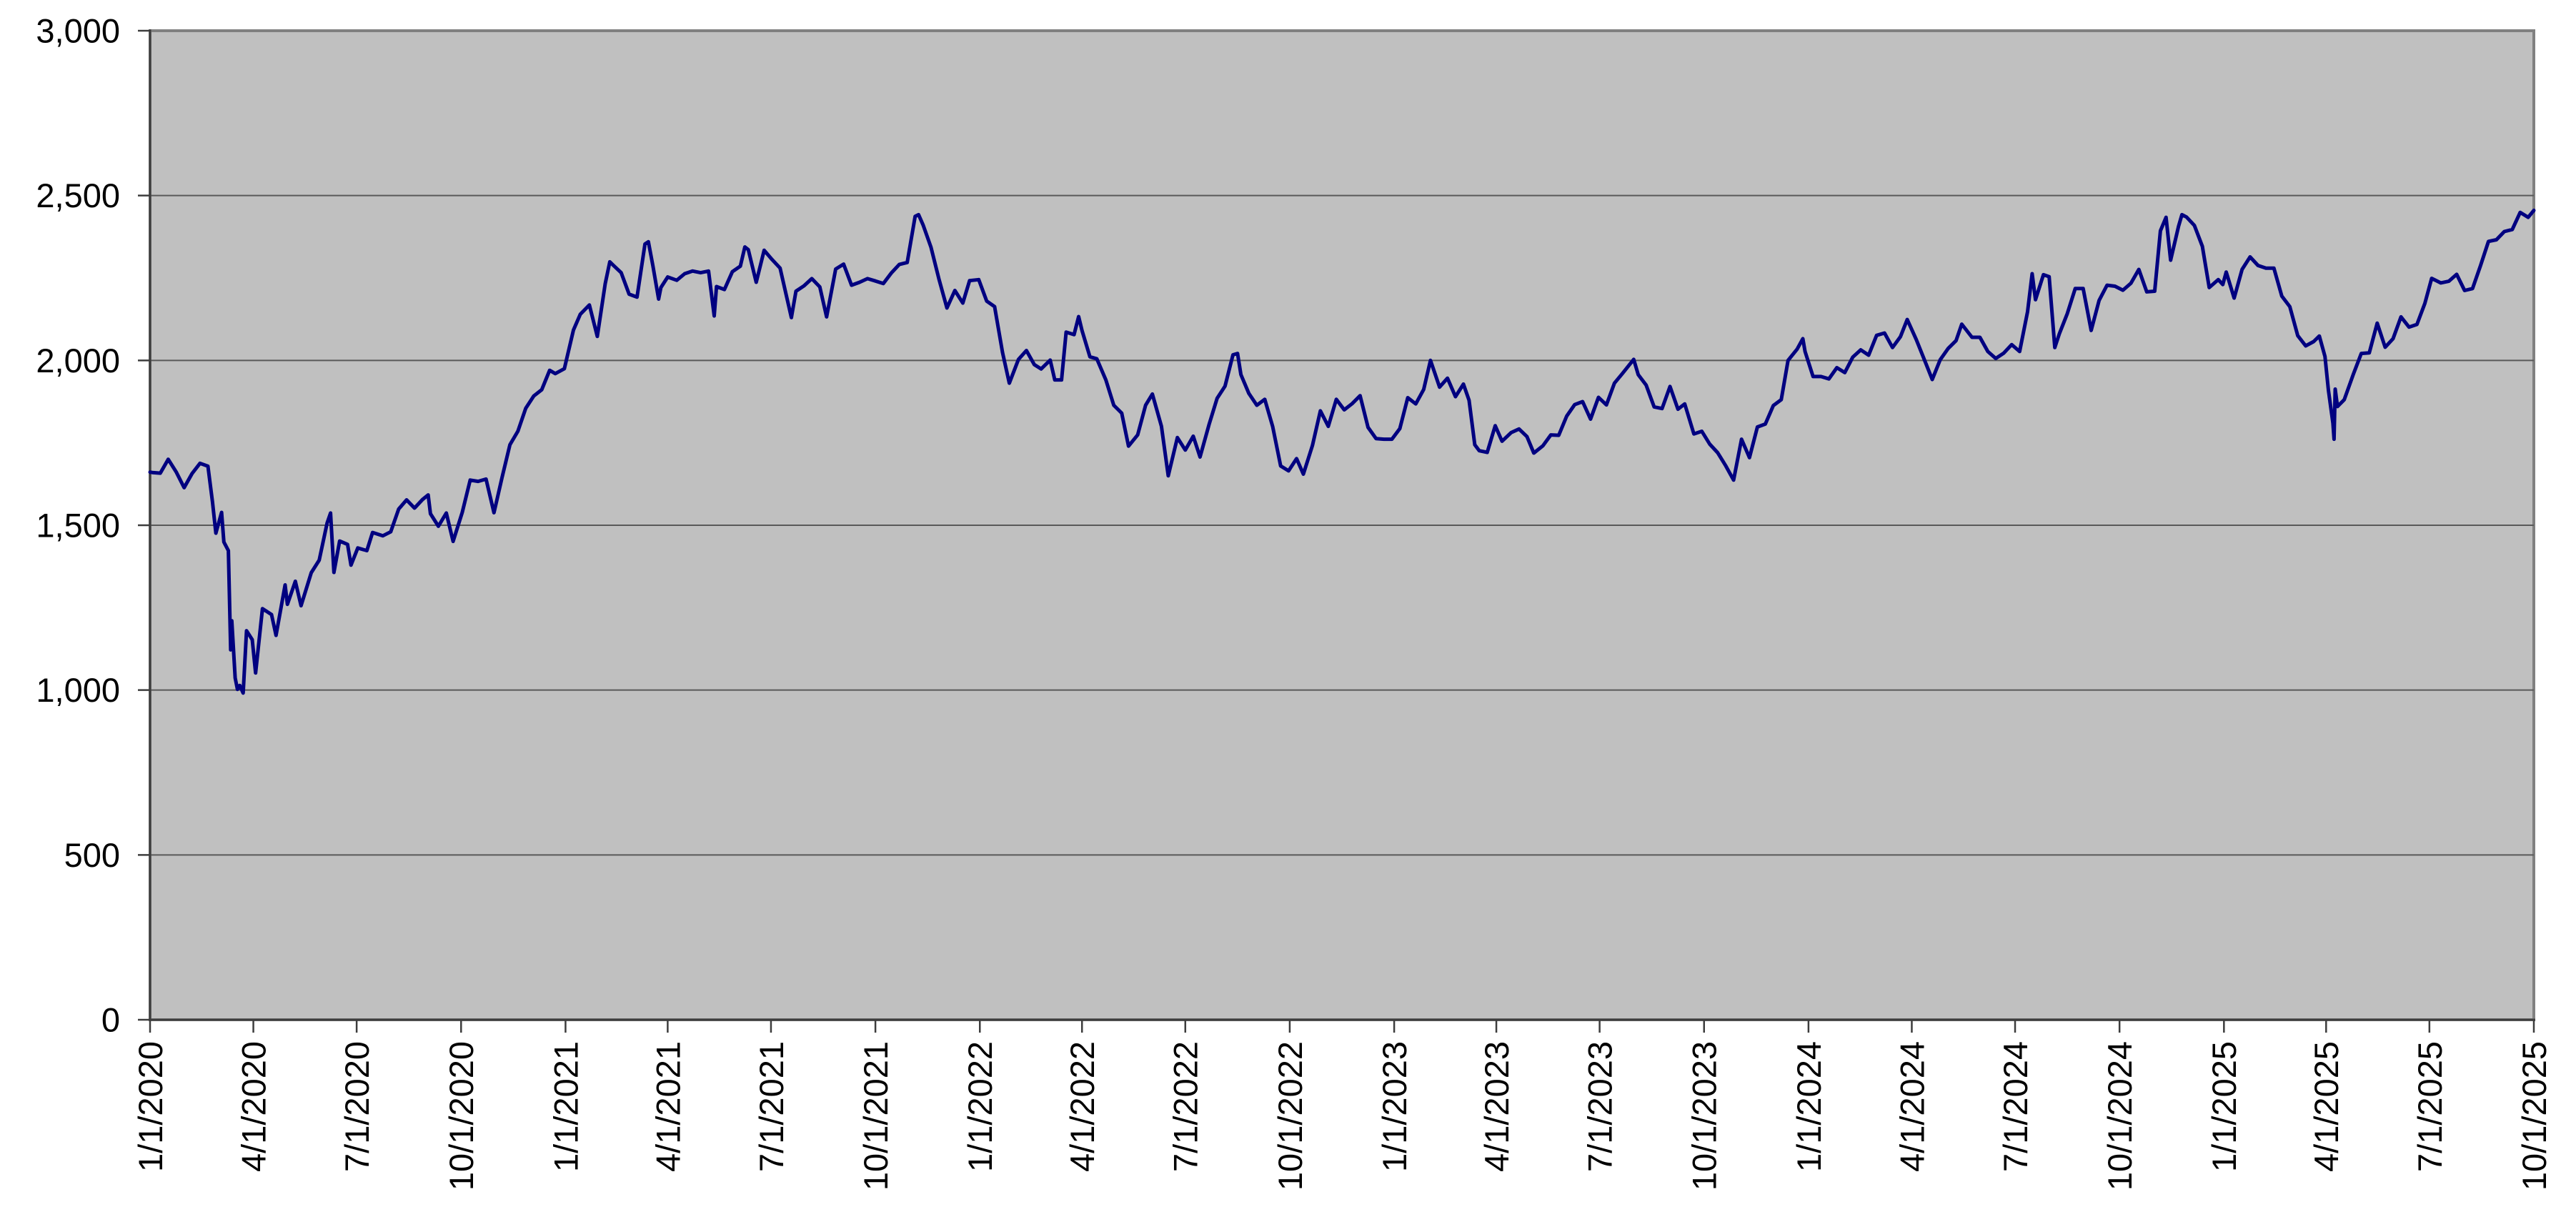  What do you see at coordinates (1497, 1106) in the screenshot?
I see `x-axis-label-4-1-2023: 4/1/2023` at bounding box center [1497, 1106].